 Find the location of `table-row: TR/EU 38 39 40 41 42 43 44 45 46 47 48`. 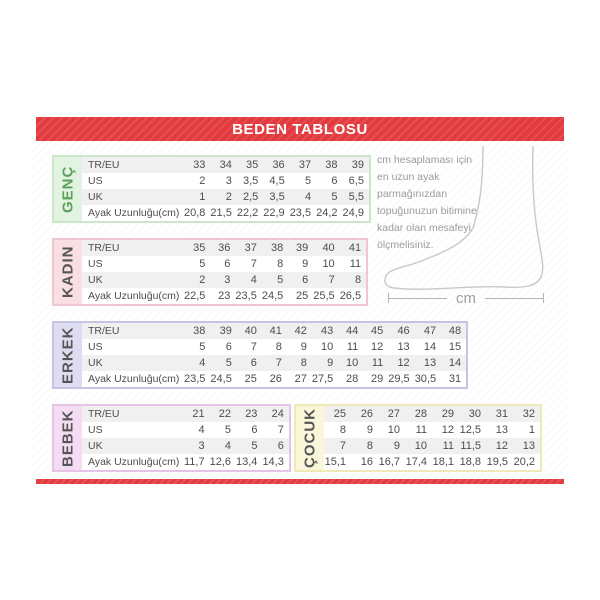

table-row: TR/EU 38 39 40 41 42 43 44 45 46 47 48 is located at coordinates (274, 331).